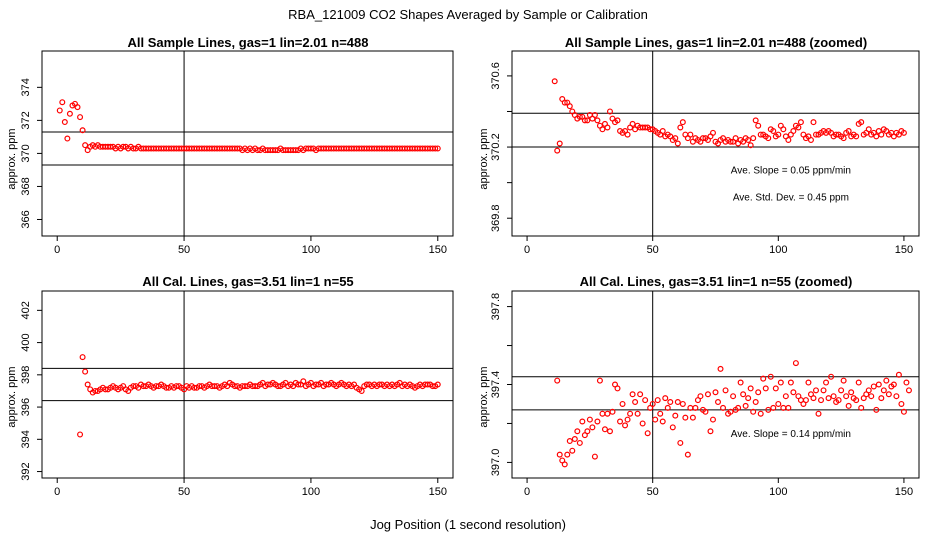 The width and height of the screenshot is (936, 540). What do you see at coordinates (26, 120) in the screenshot?
I see `y-tick-label: 372` at bounding box center [26, 120].